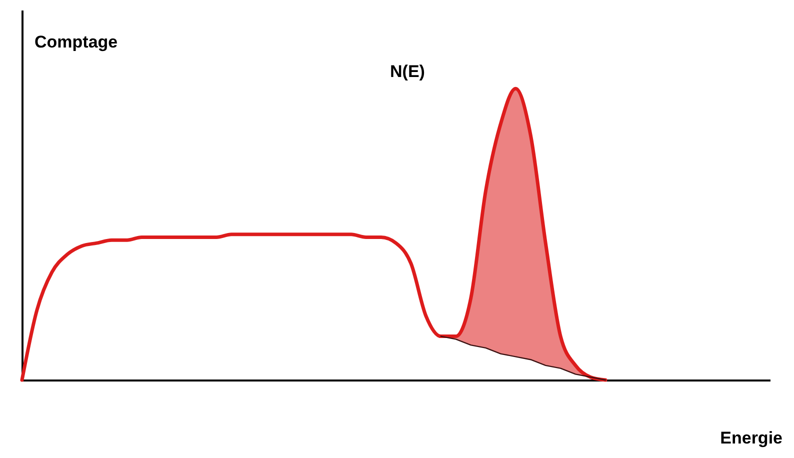 The image size is (794, 458). Describe the element at coordinates (76, 42) in the screenshot. I see `y-axis-title: Comptage` at that location.